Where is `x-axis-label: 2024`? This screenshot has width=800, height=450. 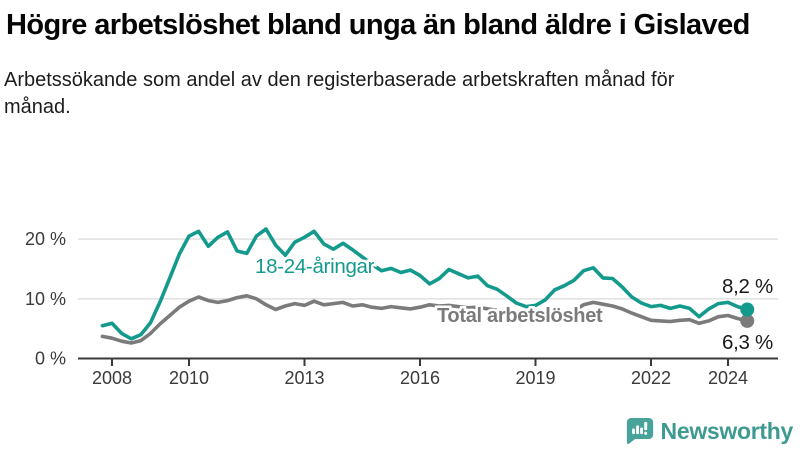 x-axis-label: 2024 is located at coordinates (728, 378).